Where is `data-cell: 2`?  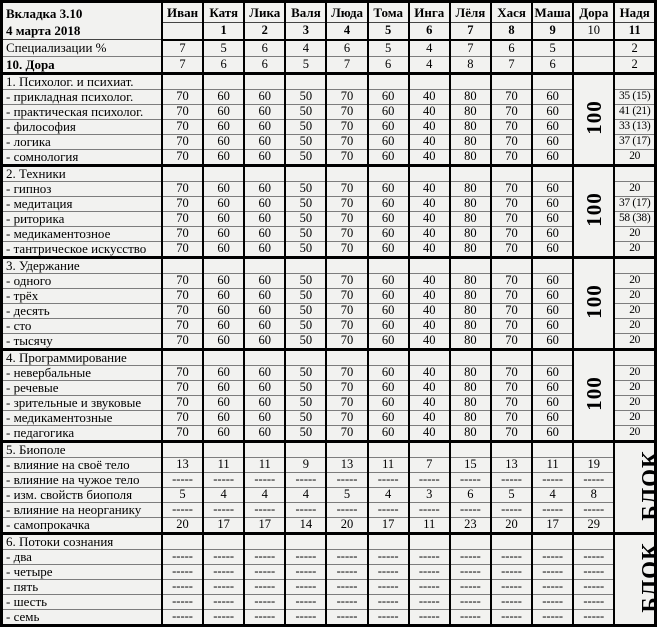 data-cell: 2 is located at coordinates (635, 64).